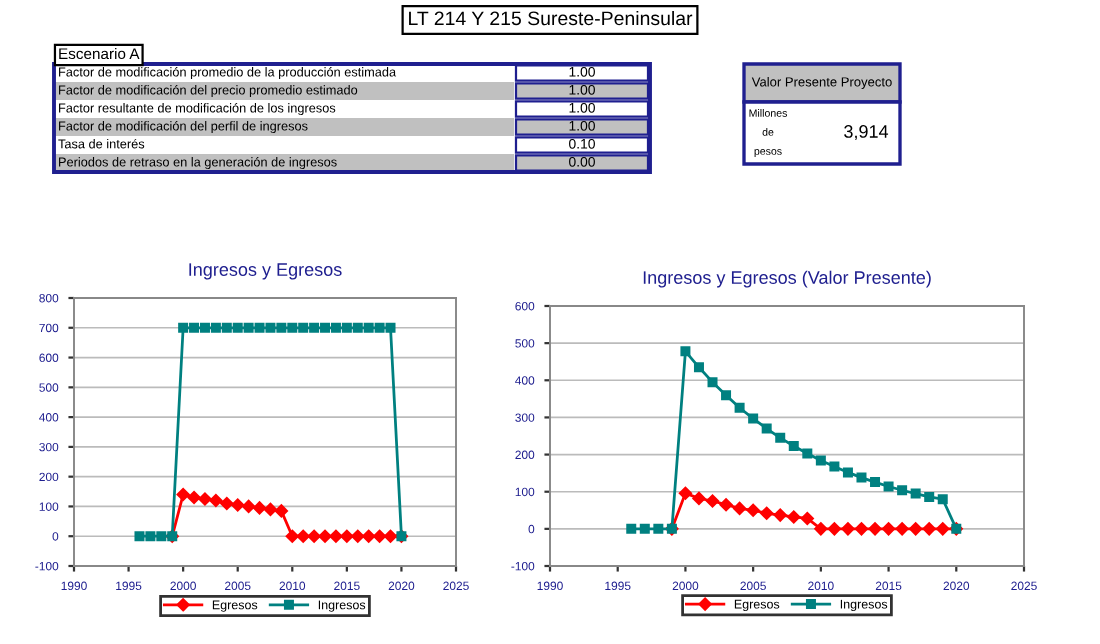 This screenshot has height=644, width=1100. I want to click on text: LT 214 Y 215 Sureste-Peninsular, so click(551, 18).